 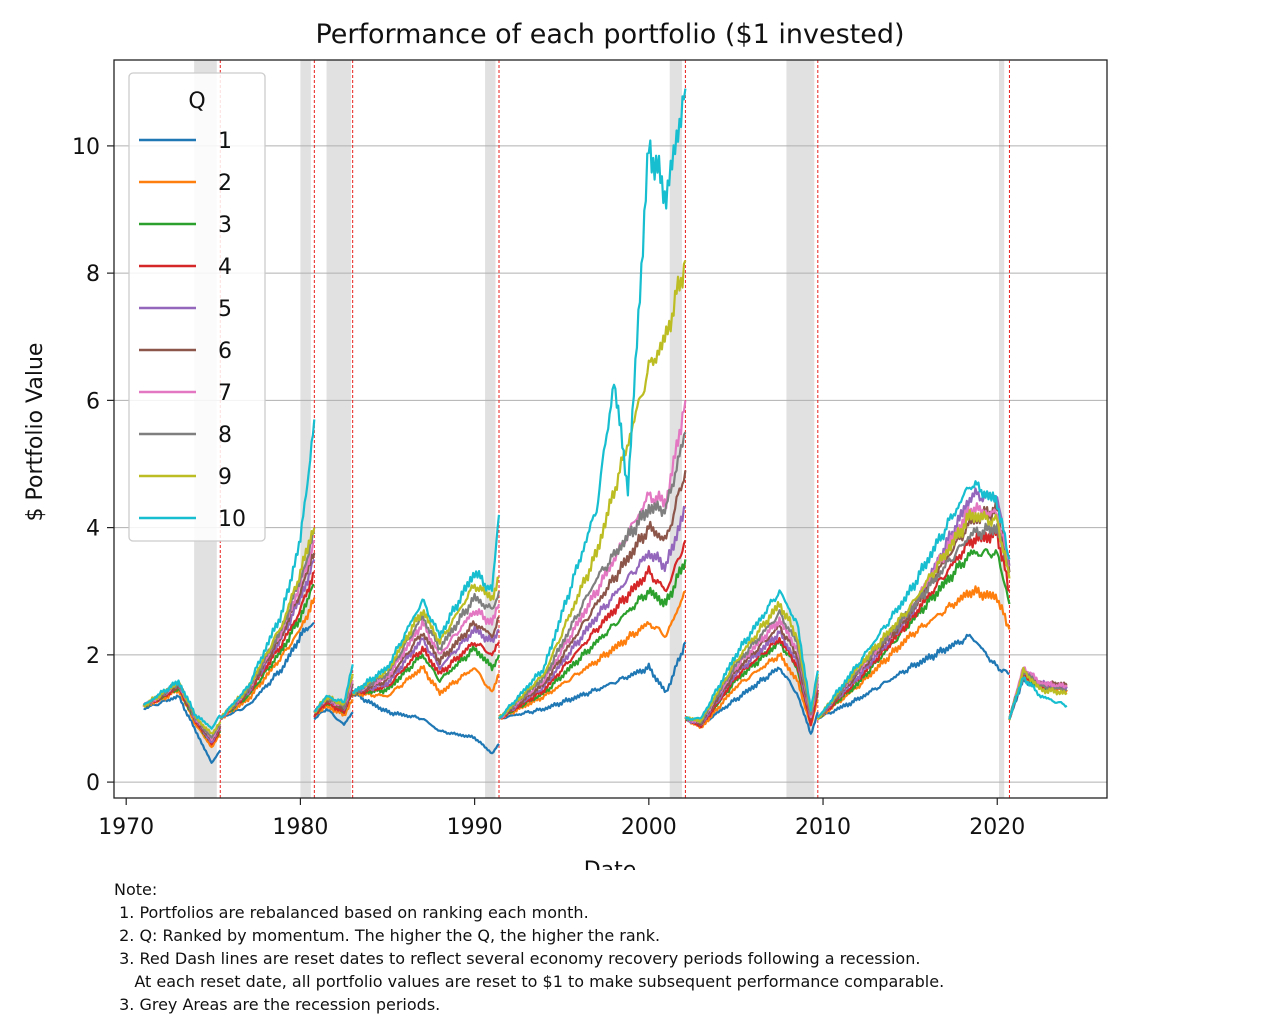 I want to click on y-axis-label: $ Portfolio Value, so click(x=35, y=432).